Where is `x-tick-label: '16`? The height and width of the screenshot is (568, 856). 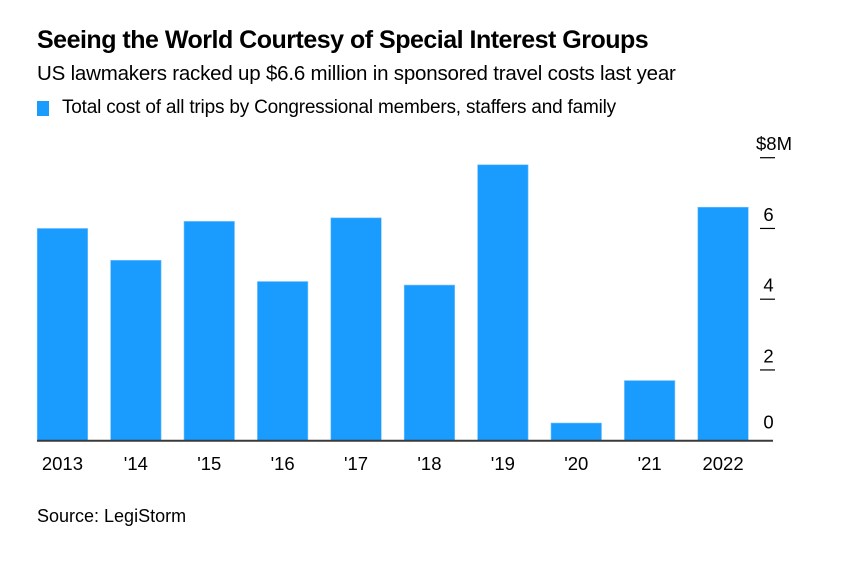 x-tick-label: '16 is located at coordinates (283, 463).